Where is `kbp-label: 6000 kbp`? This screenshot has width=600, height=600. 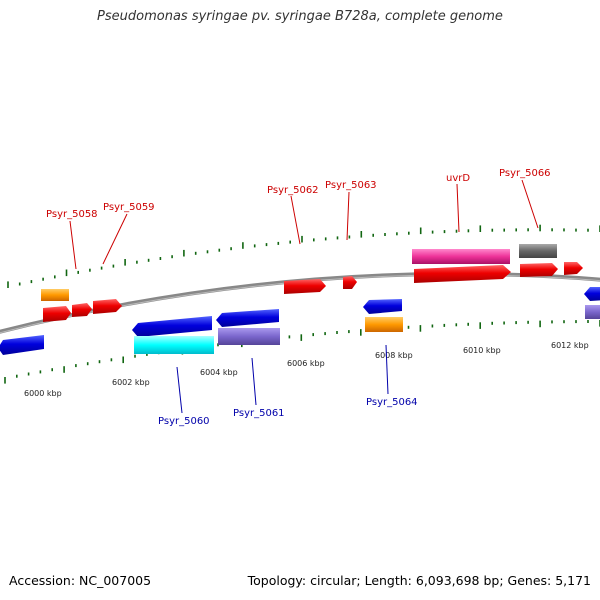
kbp-label: 6000 kbp is located at coordinates (43, 393).